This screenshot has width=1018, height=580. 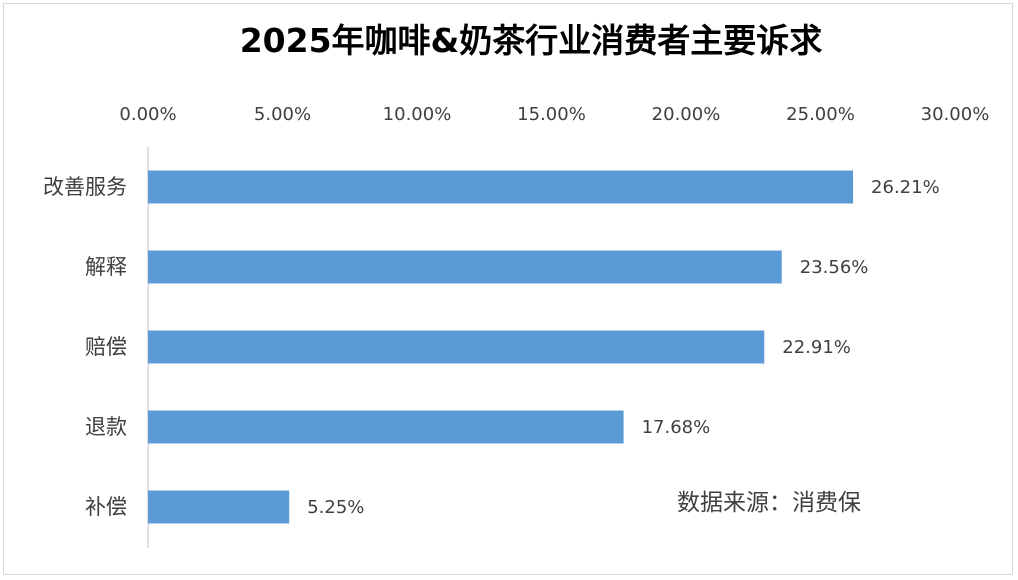 What do you see at coordinates (834, 267) in the screenshot?
I see `data-label: 23.56%` at bounding box center [834, 267].